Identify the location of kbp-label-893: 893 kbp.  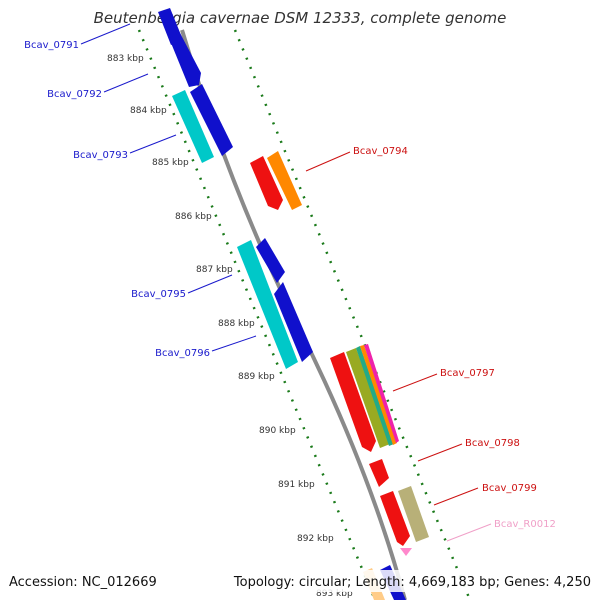
(334, 594).